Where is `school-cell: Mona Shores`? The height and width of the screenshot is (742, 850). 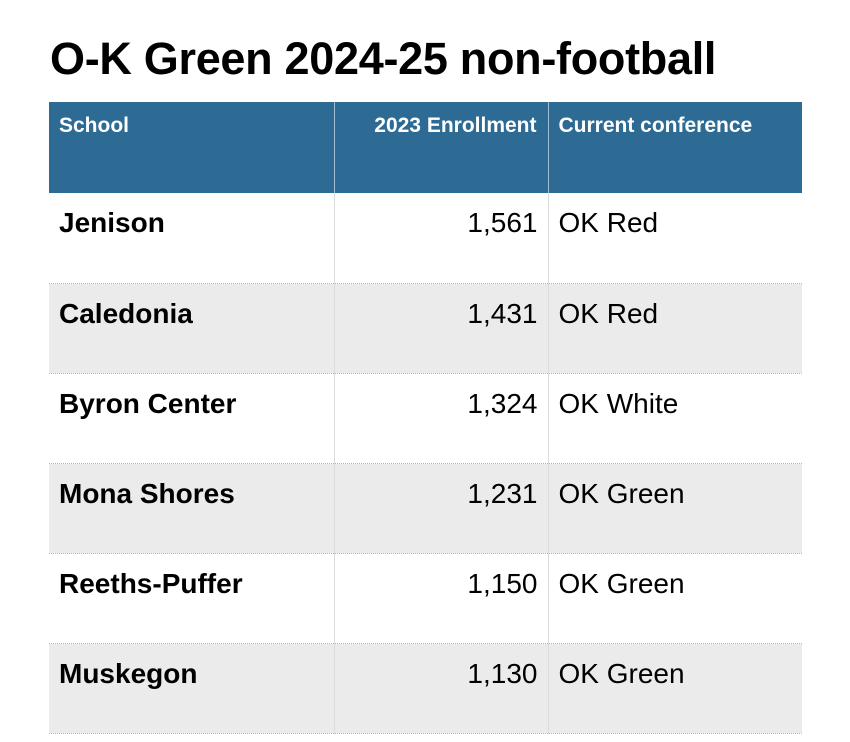 school-cell: Mona Shores is located at coordinates (191, 508).